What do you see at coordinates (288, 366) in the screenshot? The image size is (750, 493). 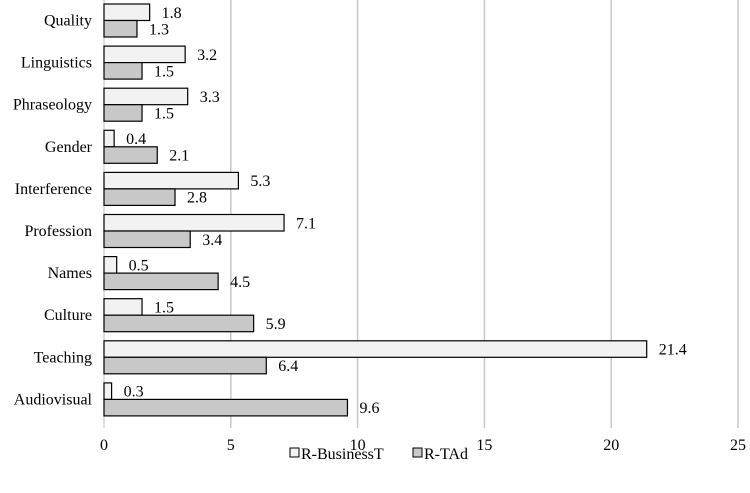 I see `data-label: 6.4` at bounding box center [288, 366].